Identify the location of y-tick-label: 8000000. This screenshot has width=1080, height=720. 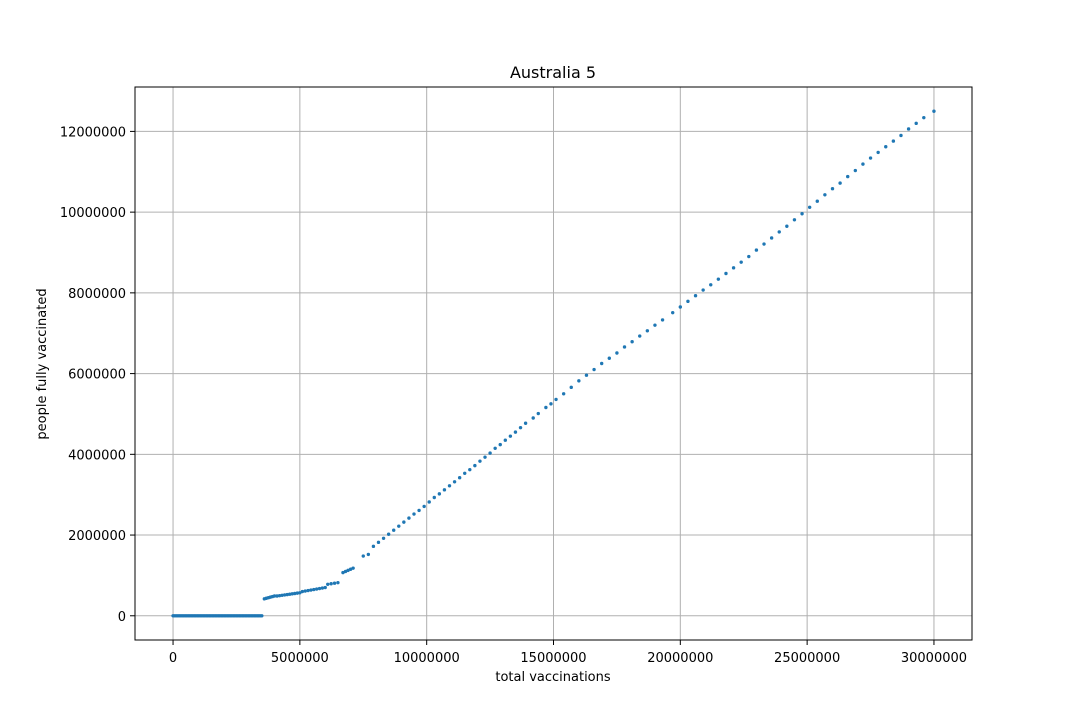
(97, 294).